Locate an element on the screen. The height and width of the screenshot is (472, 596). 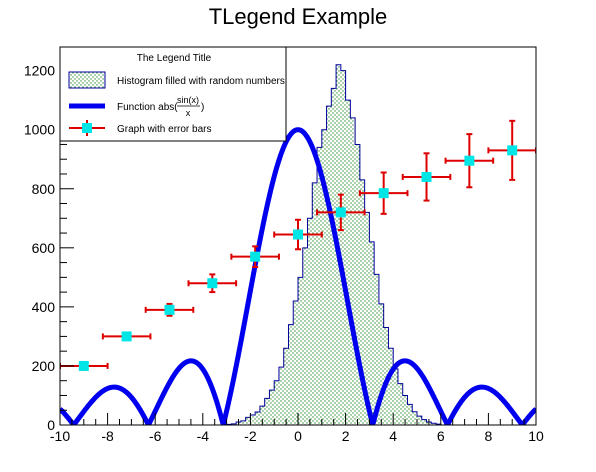
y-tick-label: 0 is located at coordinates (51, 425).